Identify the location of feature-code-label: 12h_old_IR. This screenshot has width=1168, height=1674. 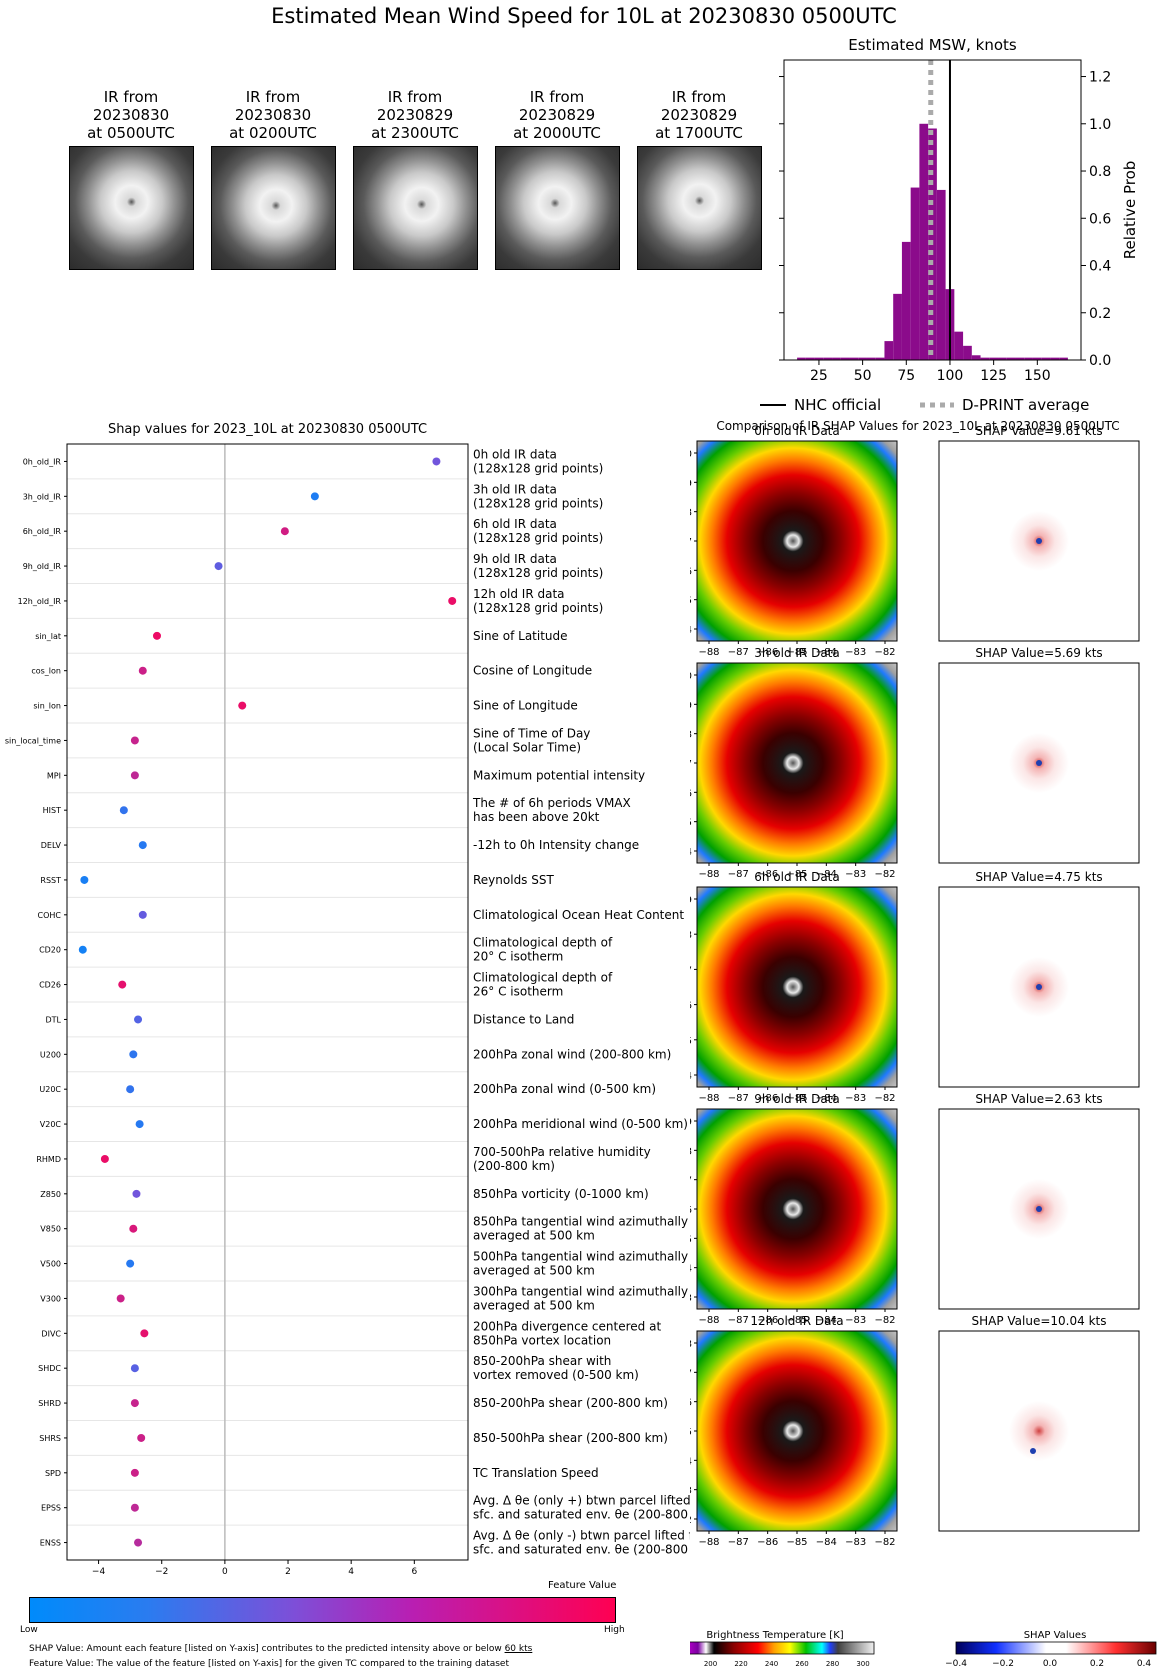
(40, 601).